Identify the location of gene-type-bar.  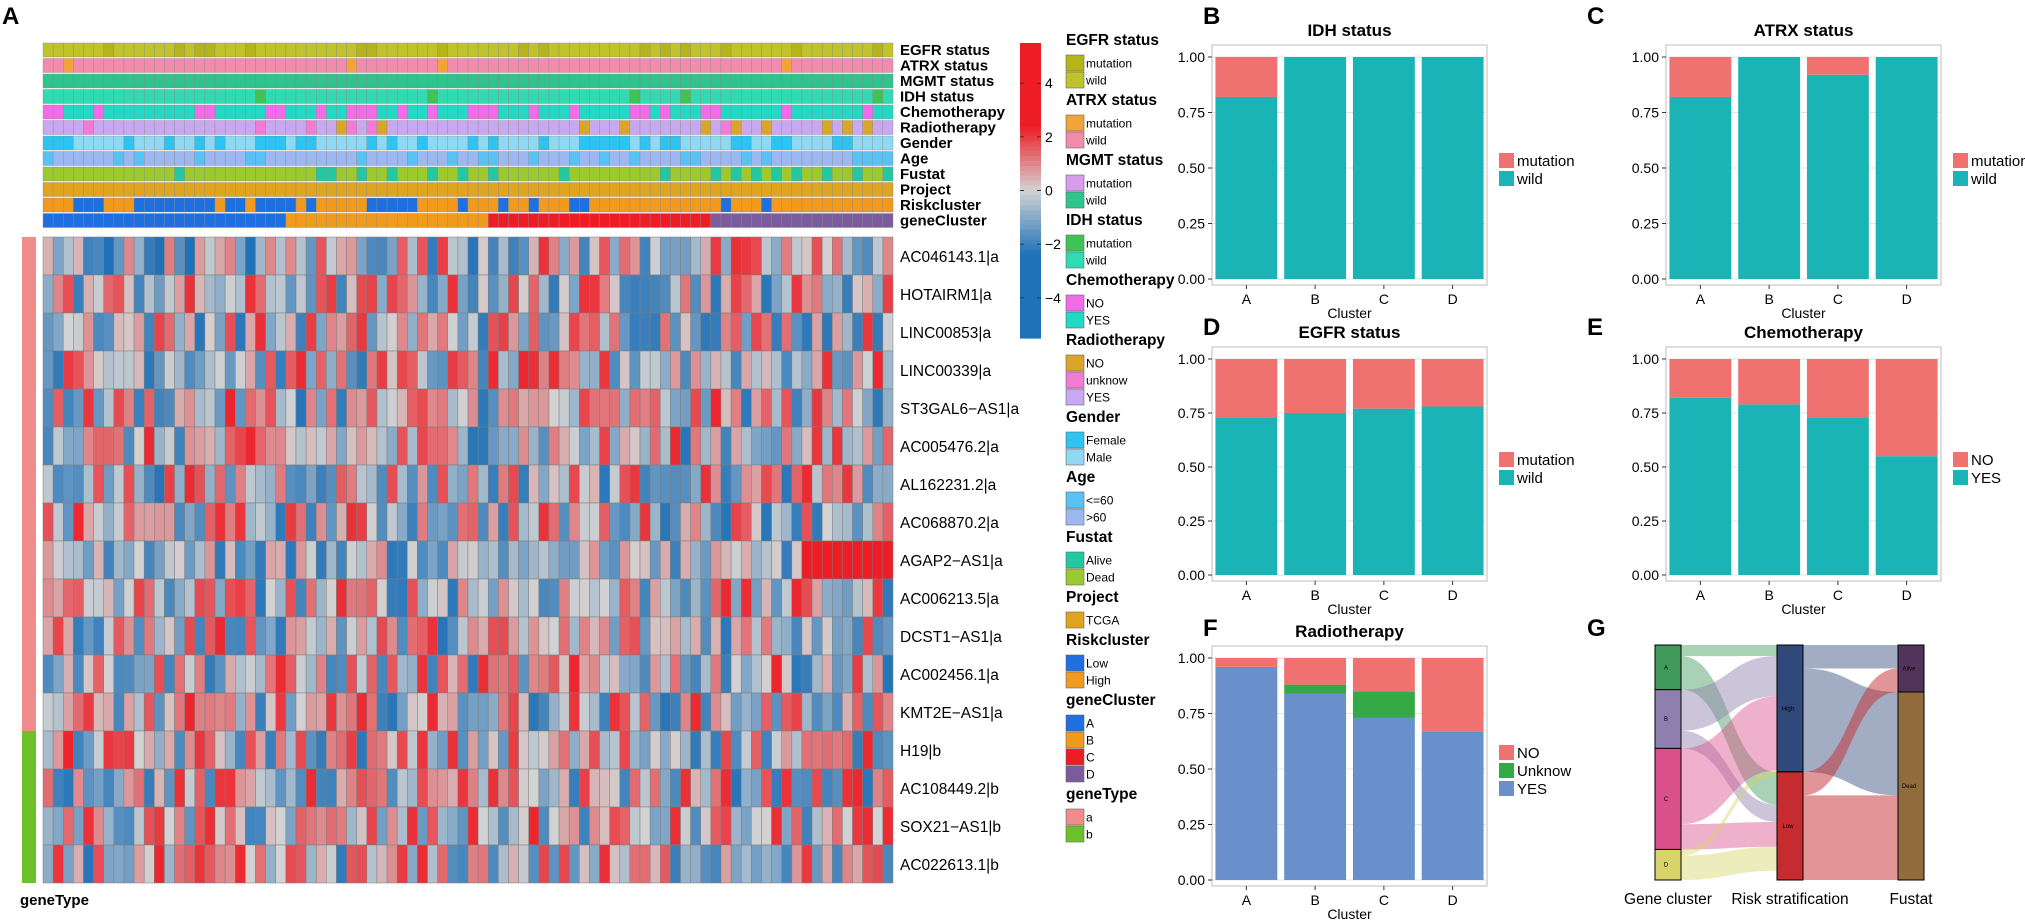
(29, 560).